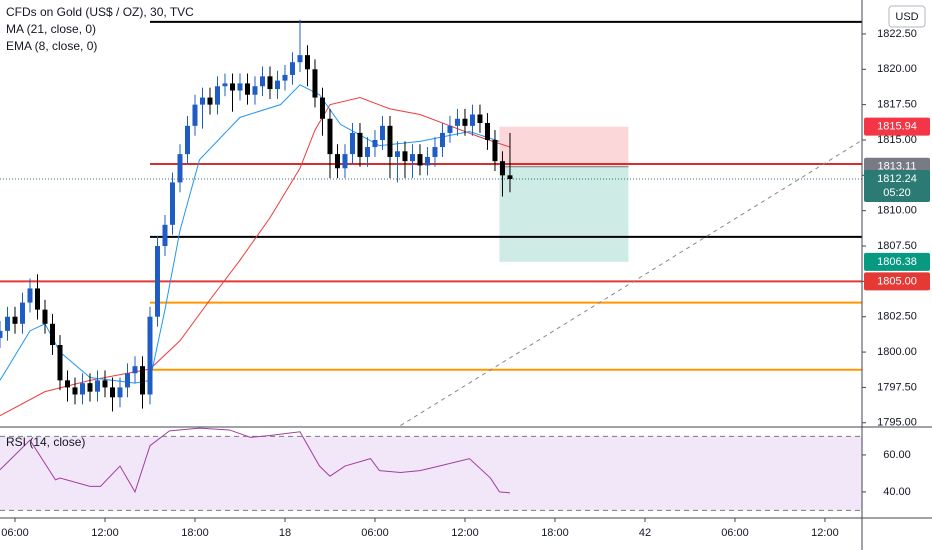  Describe the element at coordinates (897, 352) in the screenshot. I see `y-tick-label: 1800.00` at that location.